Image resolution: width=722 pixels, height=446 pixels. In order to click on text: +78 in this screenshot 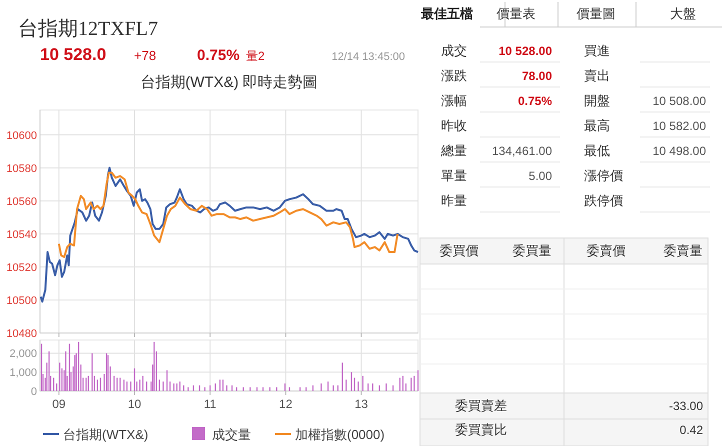, I will do `click(145, 55)`.